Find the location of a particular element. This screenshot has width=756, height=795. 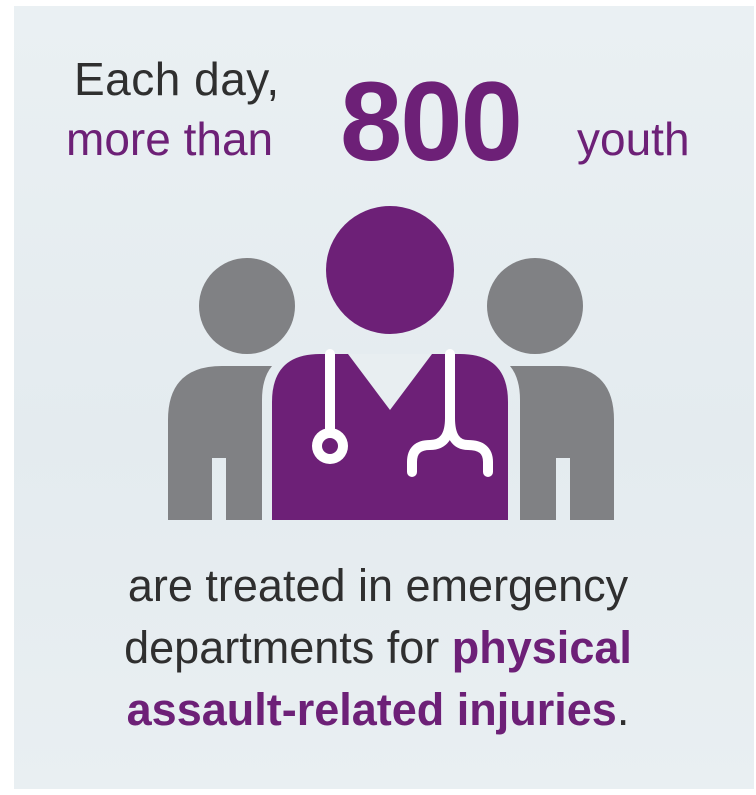

body-line3-emphasis: assault-related injuries is located at coordinates (371, 709).